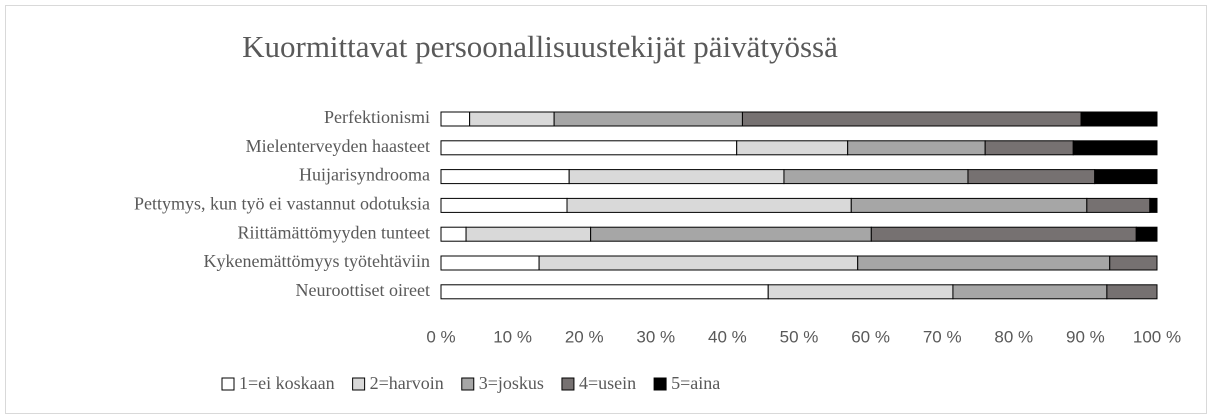 This screenshot has height=419, width=1213. I want to click on x-tick-label: 100 %, so click(1157, 336).